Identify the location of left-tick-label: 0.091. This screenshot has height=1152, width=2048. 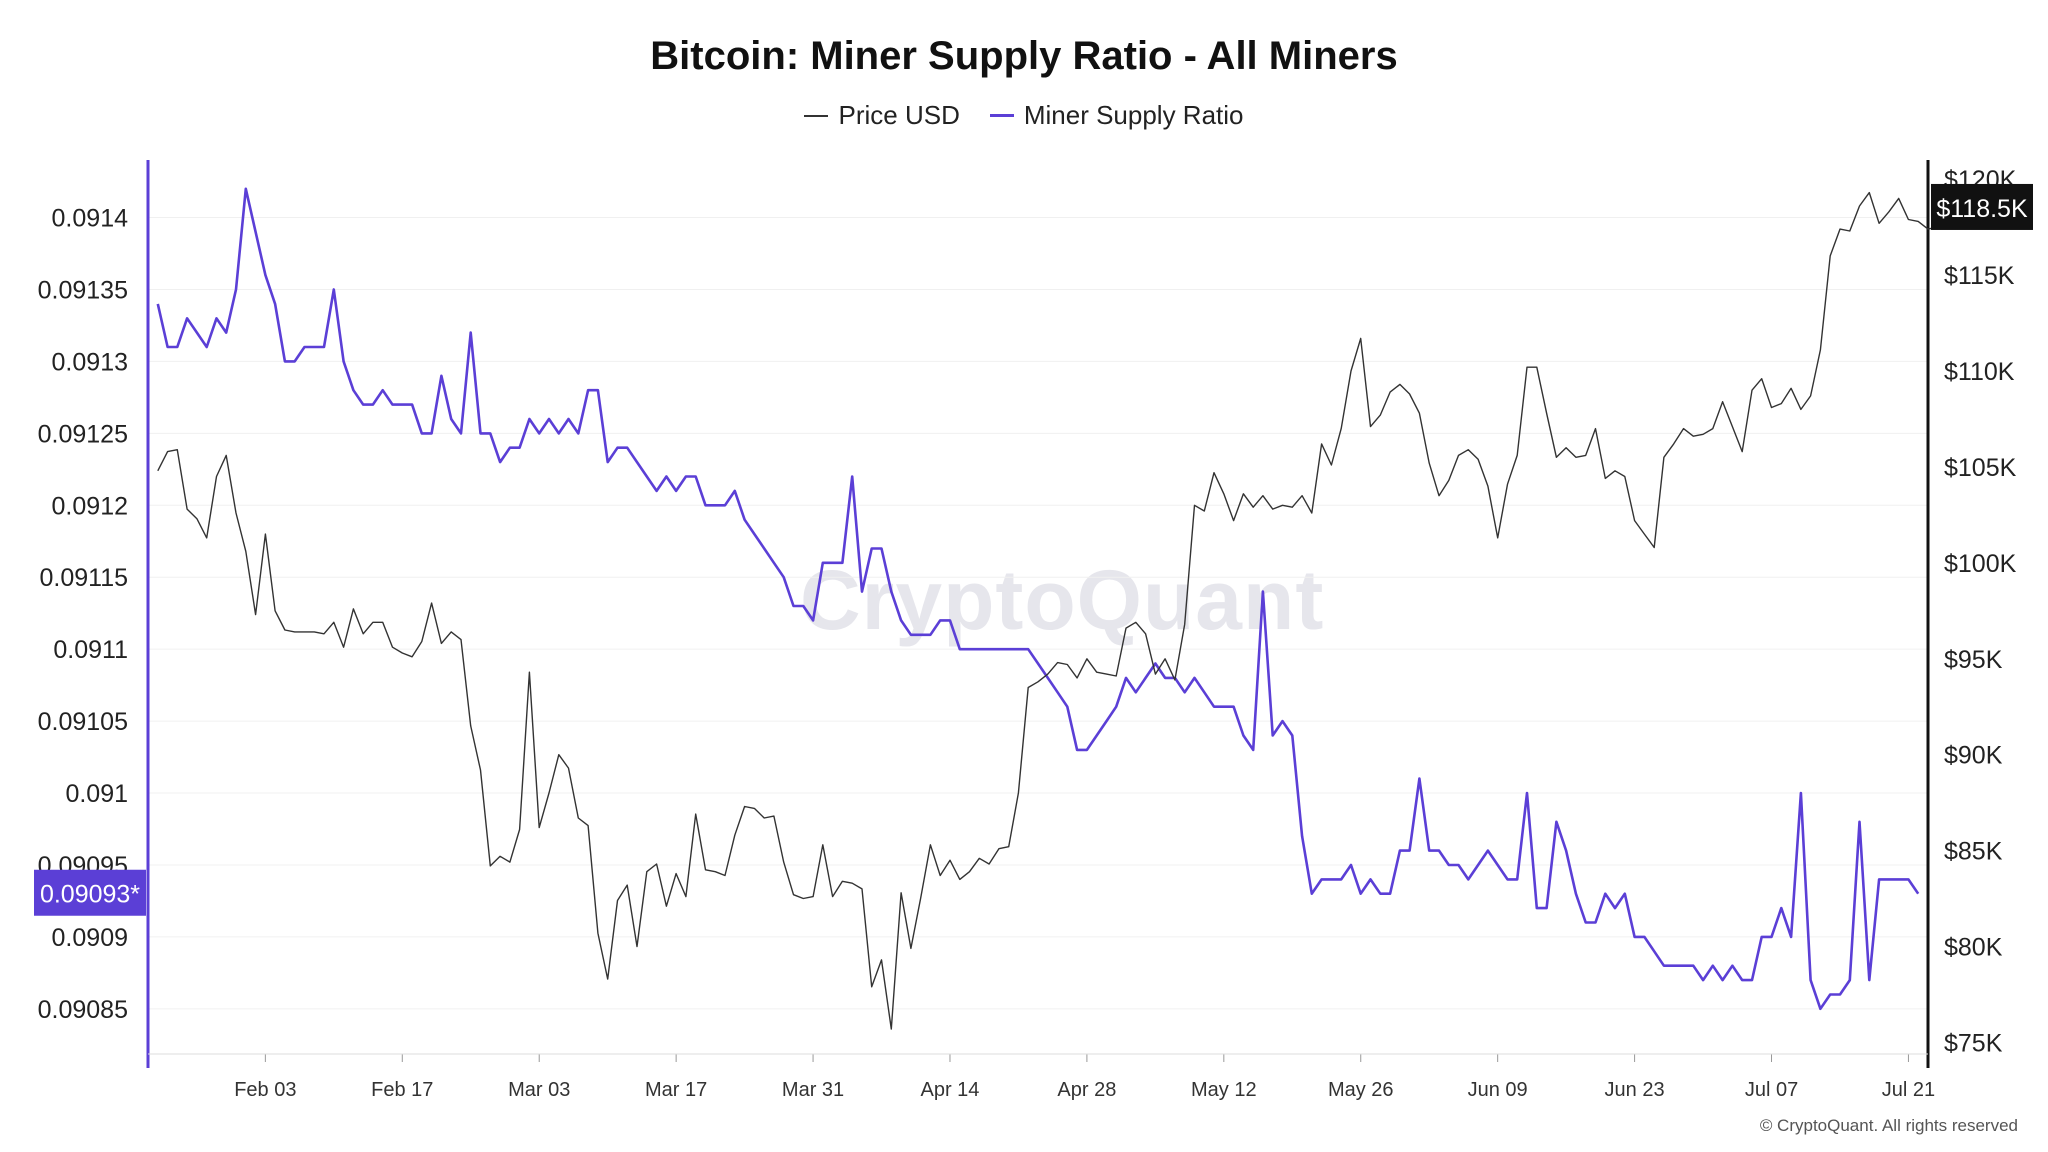
(96, 794).